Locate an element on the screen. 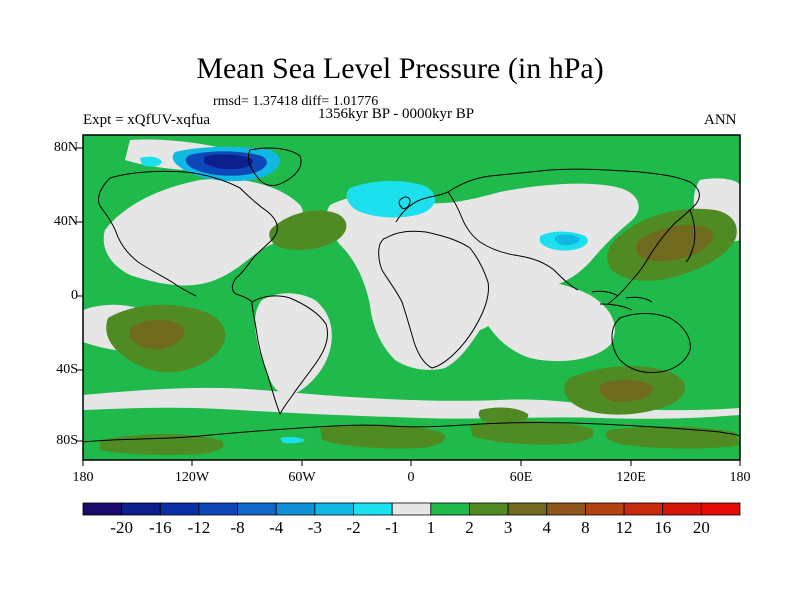  colorbar-label: -20 is located at coordinates (121, 527).